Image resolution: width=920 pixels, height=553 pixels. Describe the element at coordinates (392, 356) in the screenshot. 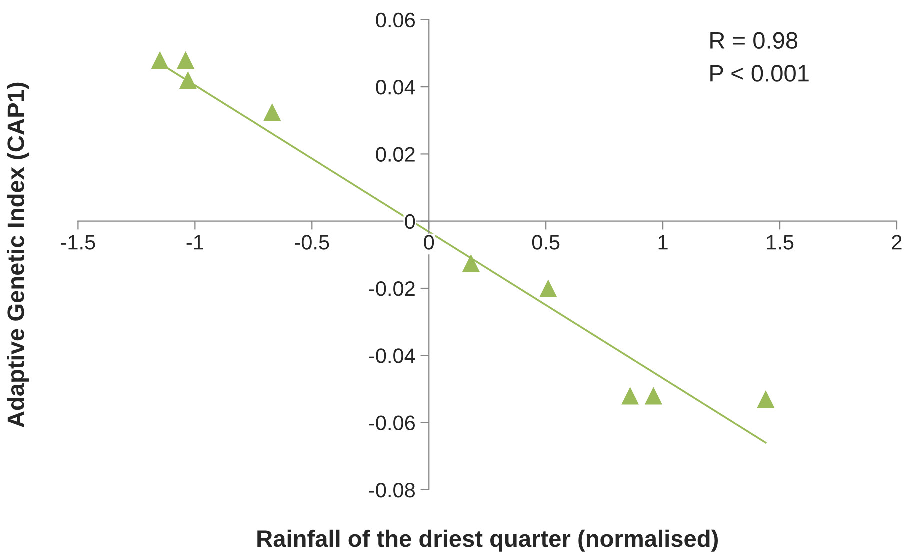

I see `y-tick-label: -0.04` at that location.